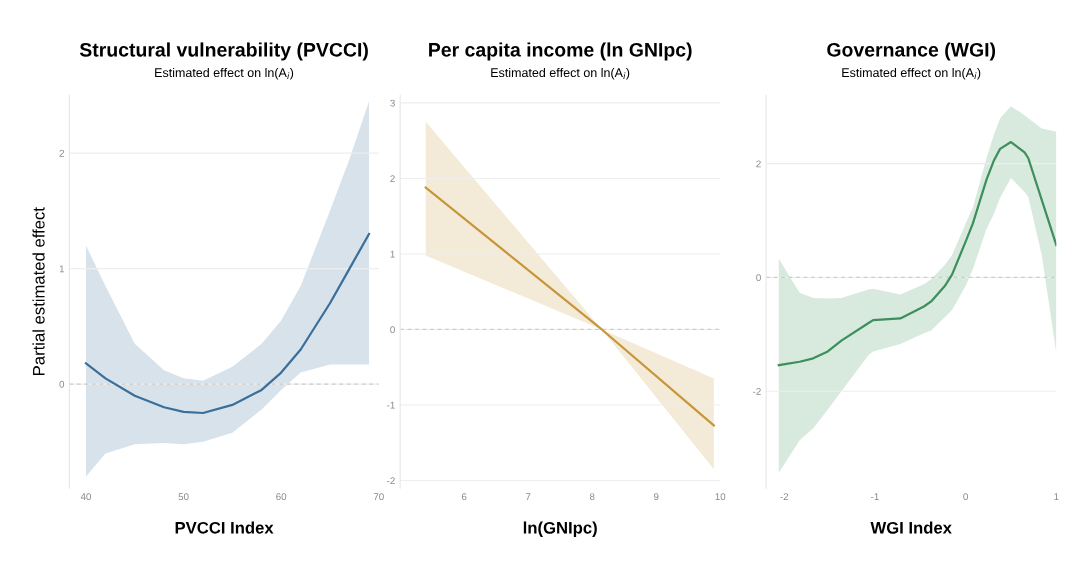  I want to click on y-axis-title: Partial estimated effect, so click(38, 291).